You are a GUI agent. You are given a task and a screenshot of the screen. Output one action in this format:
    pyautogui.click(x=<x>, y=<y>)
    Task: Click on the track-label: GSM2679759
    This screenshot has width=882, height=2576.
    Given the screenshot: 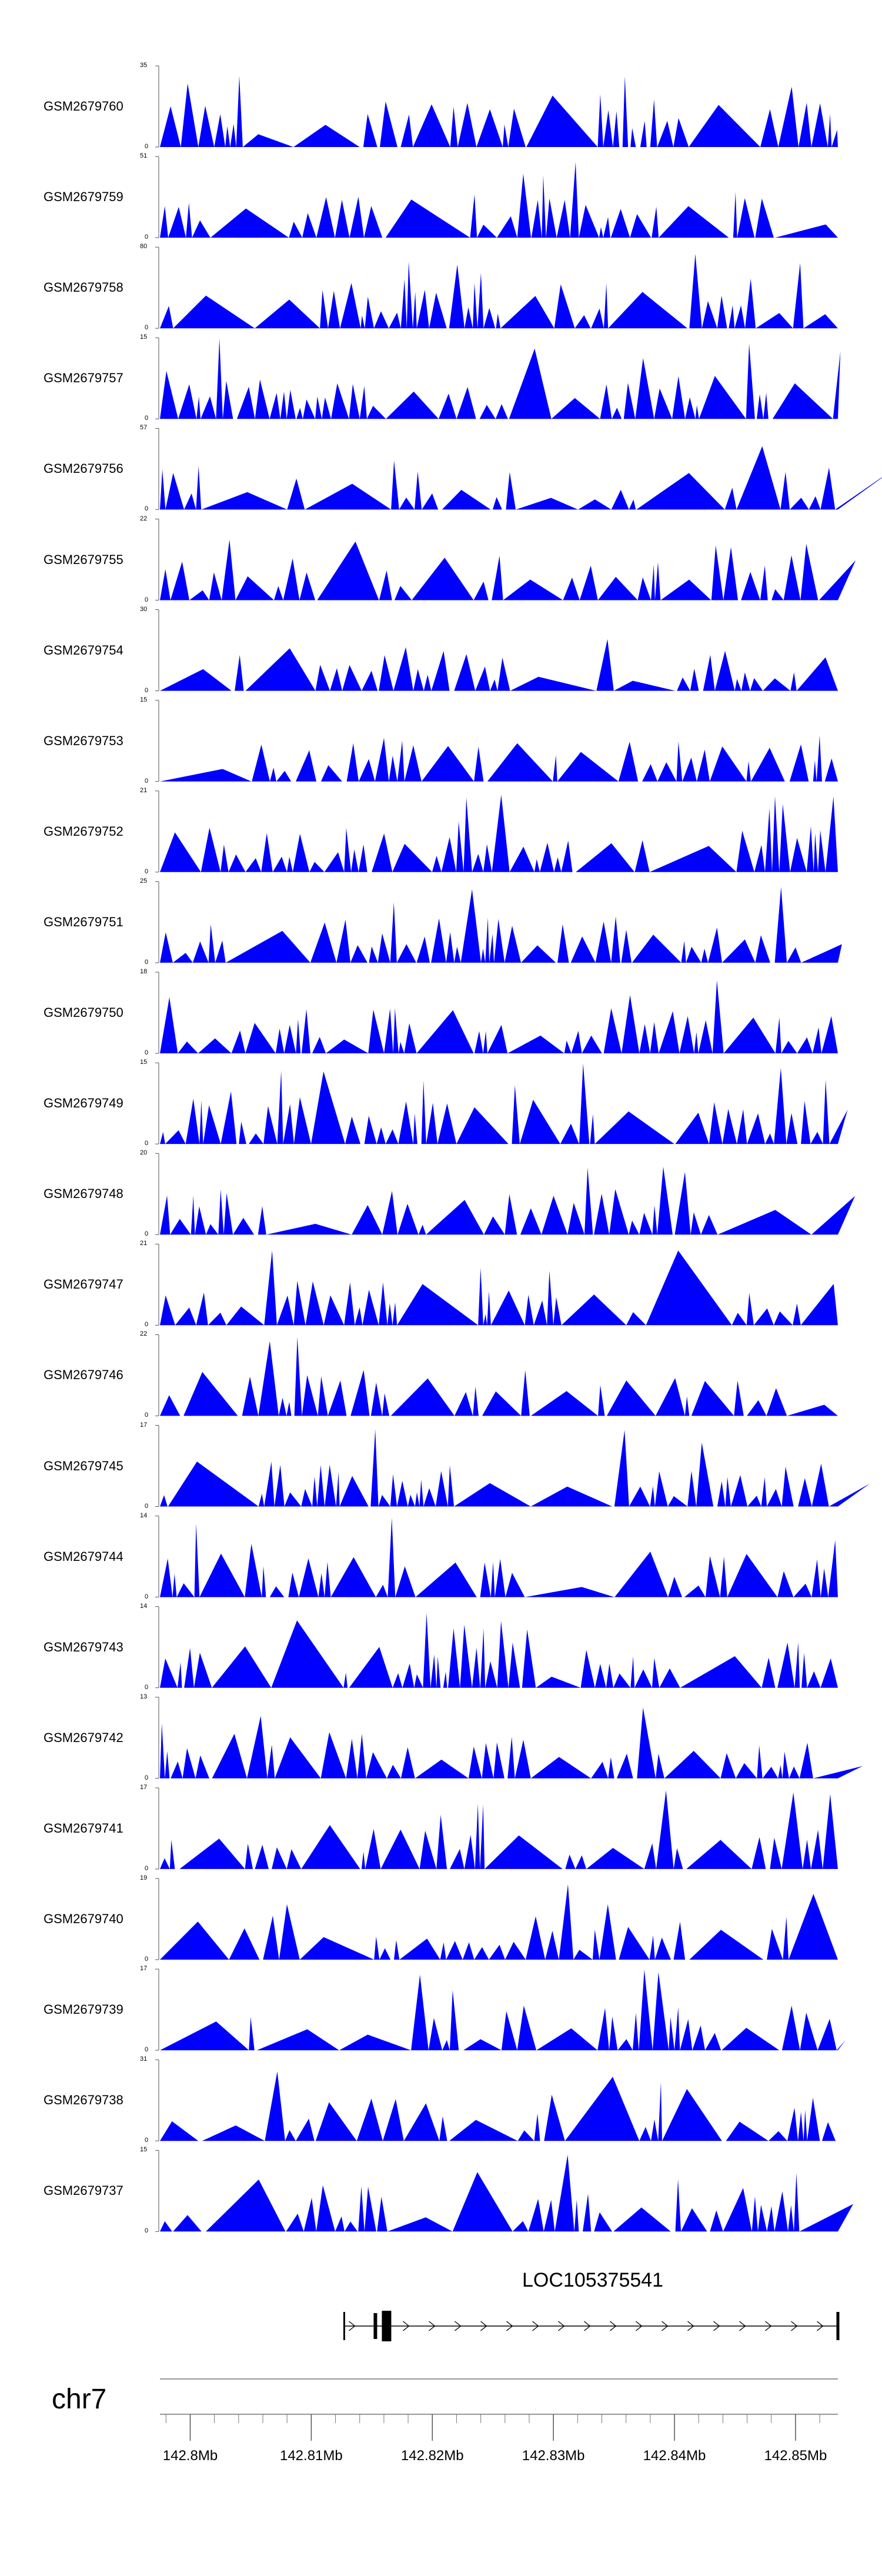 What is the action you would take?
    pyautogui.click(x=83, y=197)
    